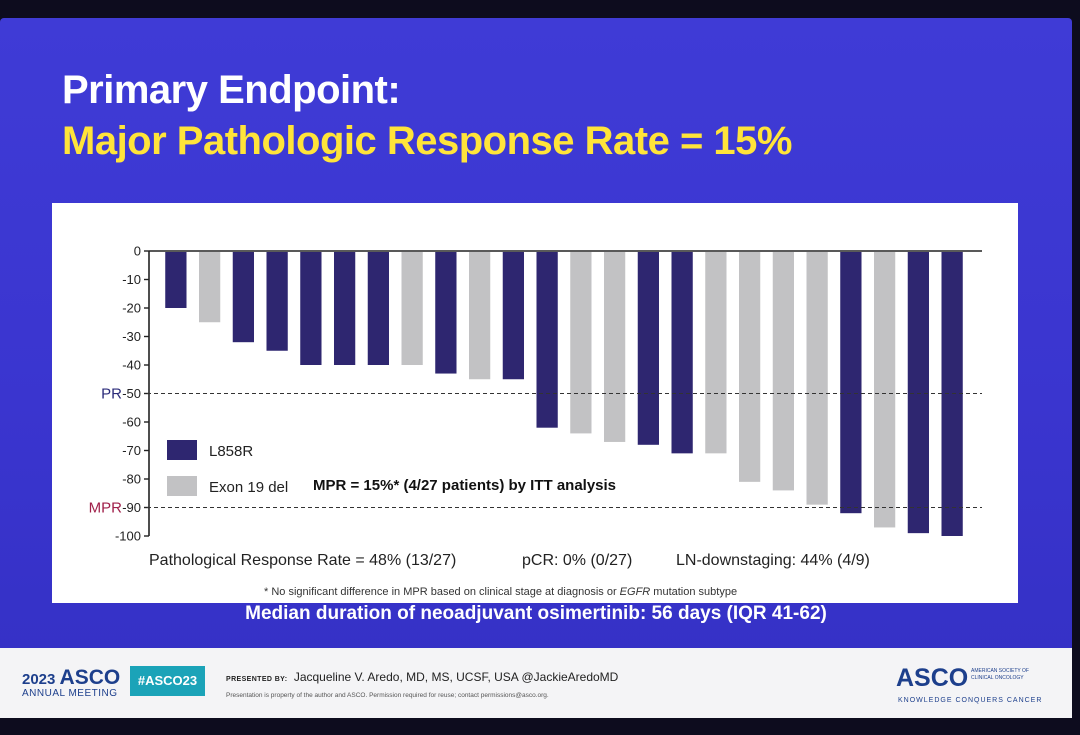  Describe the element at coordinates (39, 679) in the screenshot. I see `meeting-year: 2023` at that location.